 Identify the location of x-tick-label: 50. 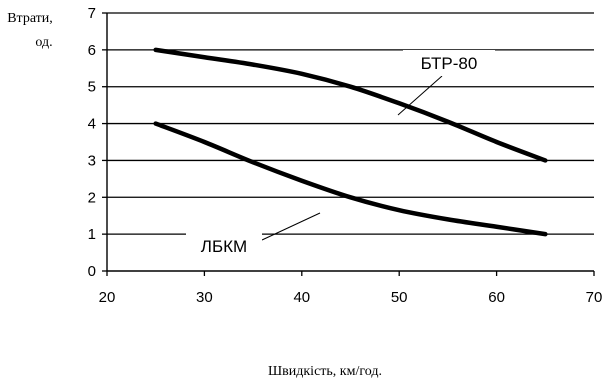
(399, 297).